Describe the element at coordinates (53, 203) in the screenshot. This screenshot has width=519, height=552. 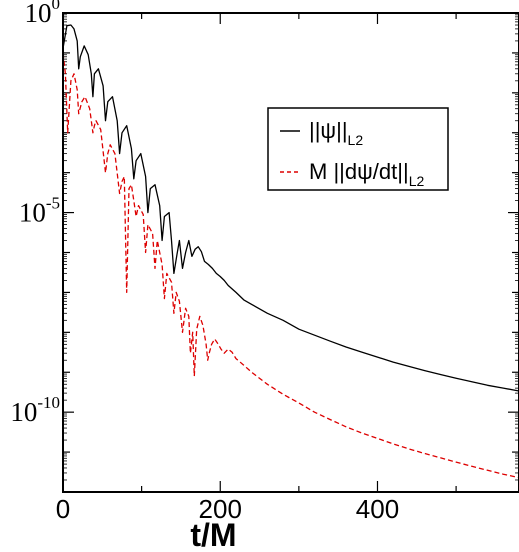
I see `y-tick-exponent: -5` at that location.